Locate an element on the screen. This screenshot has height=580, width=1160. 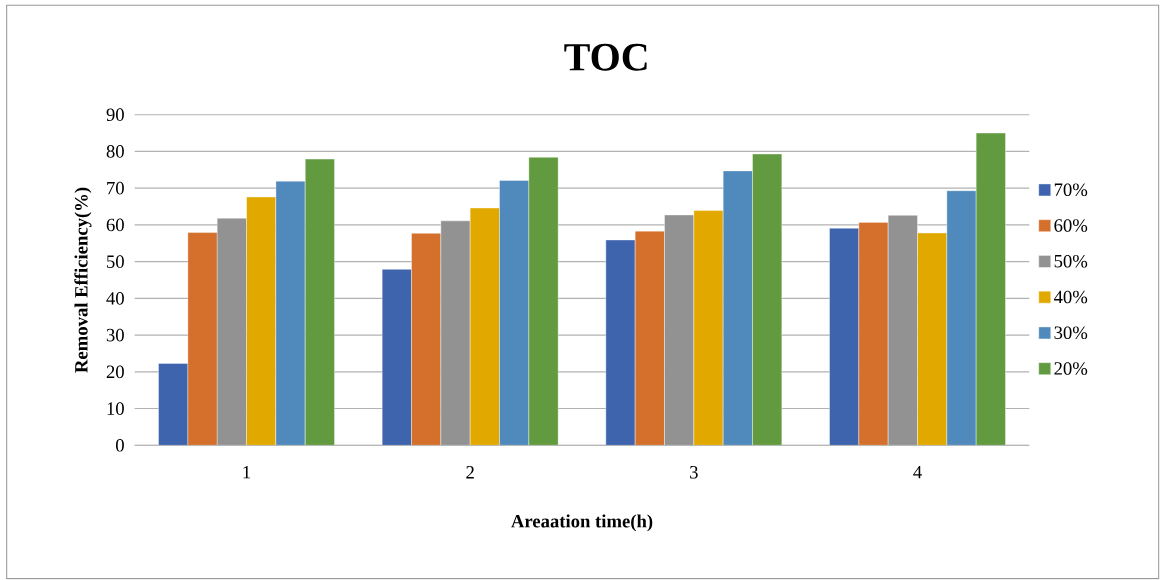
x-axis-title: Areaation time(h) is located at coordinates (582, 523).